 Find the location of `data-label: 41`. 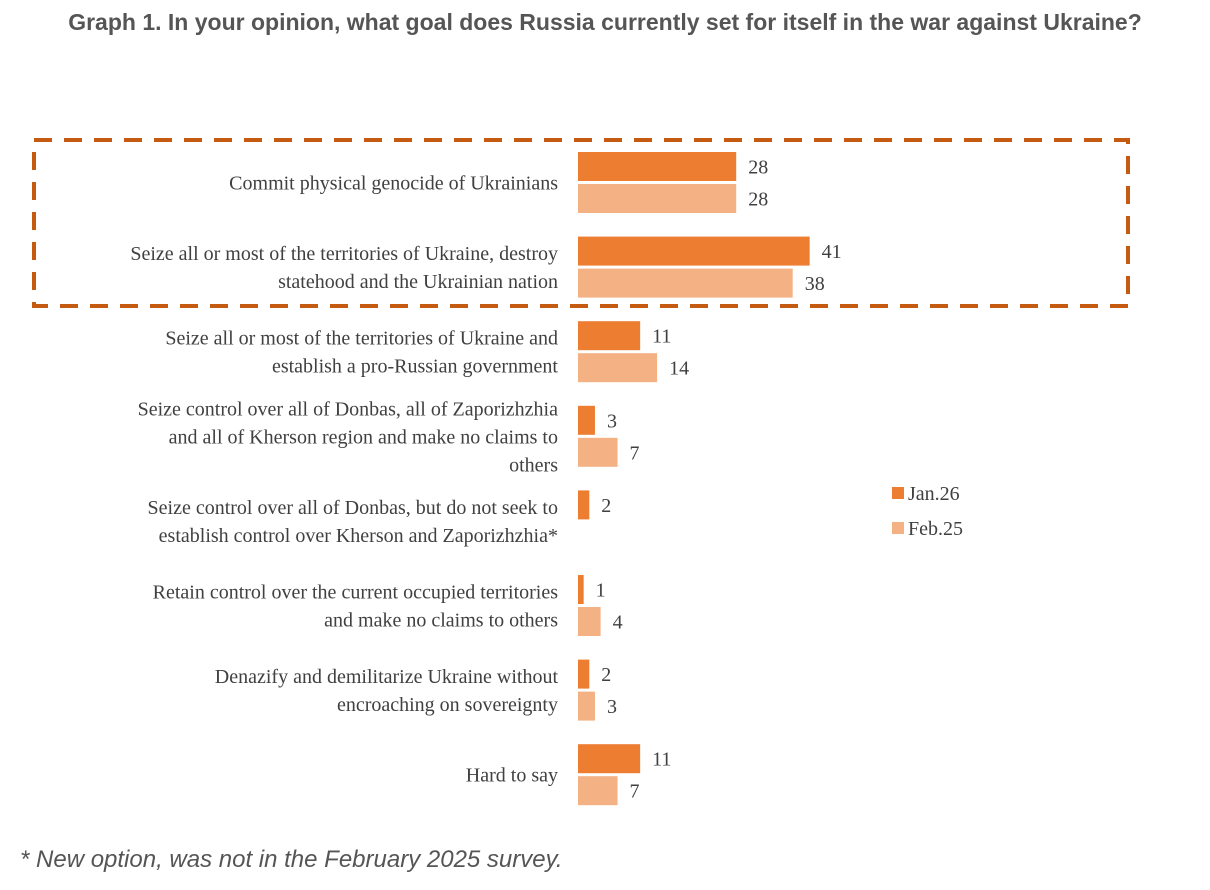

data-label: 41 is located at coordinates (832, 252).